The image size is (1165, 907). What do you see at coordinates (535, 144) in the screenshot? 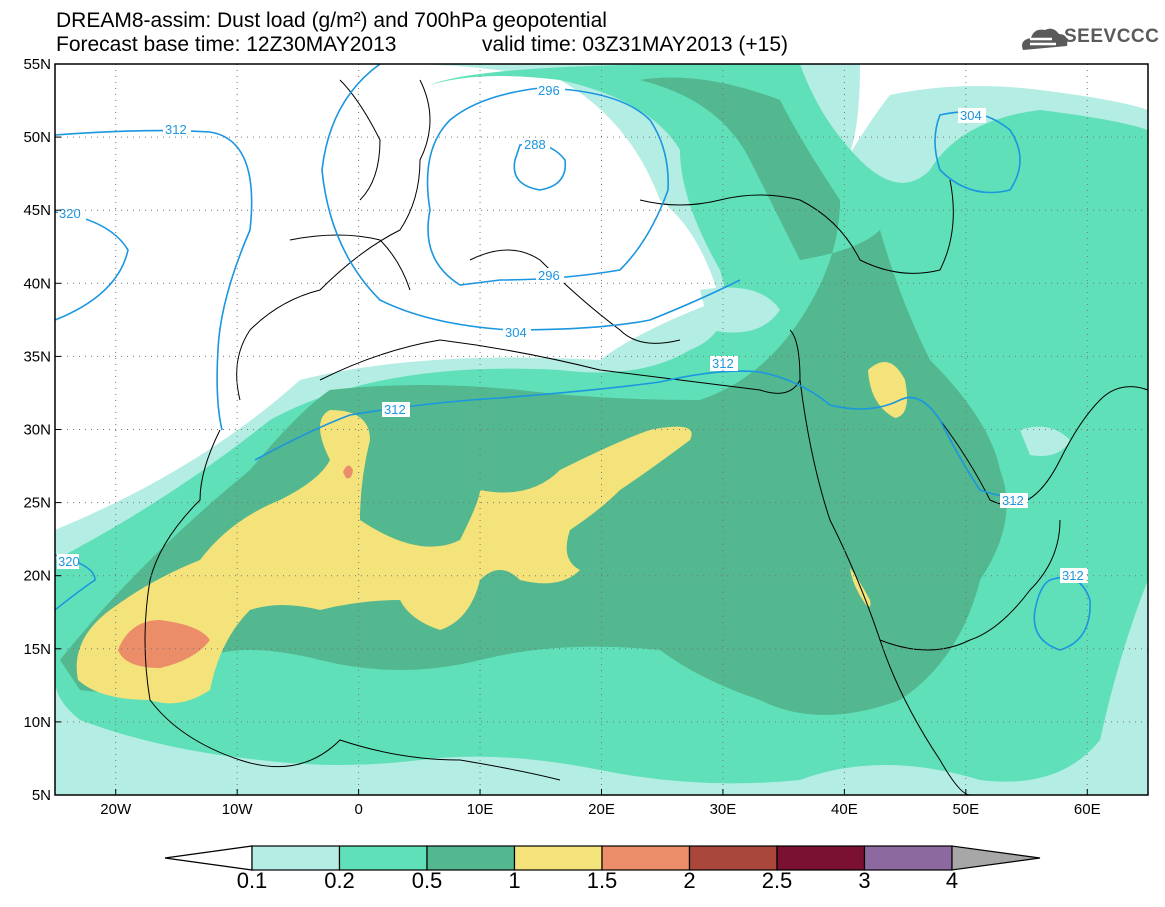
I see `contour-label: 288` at bounding box center [535, 144].